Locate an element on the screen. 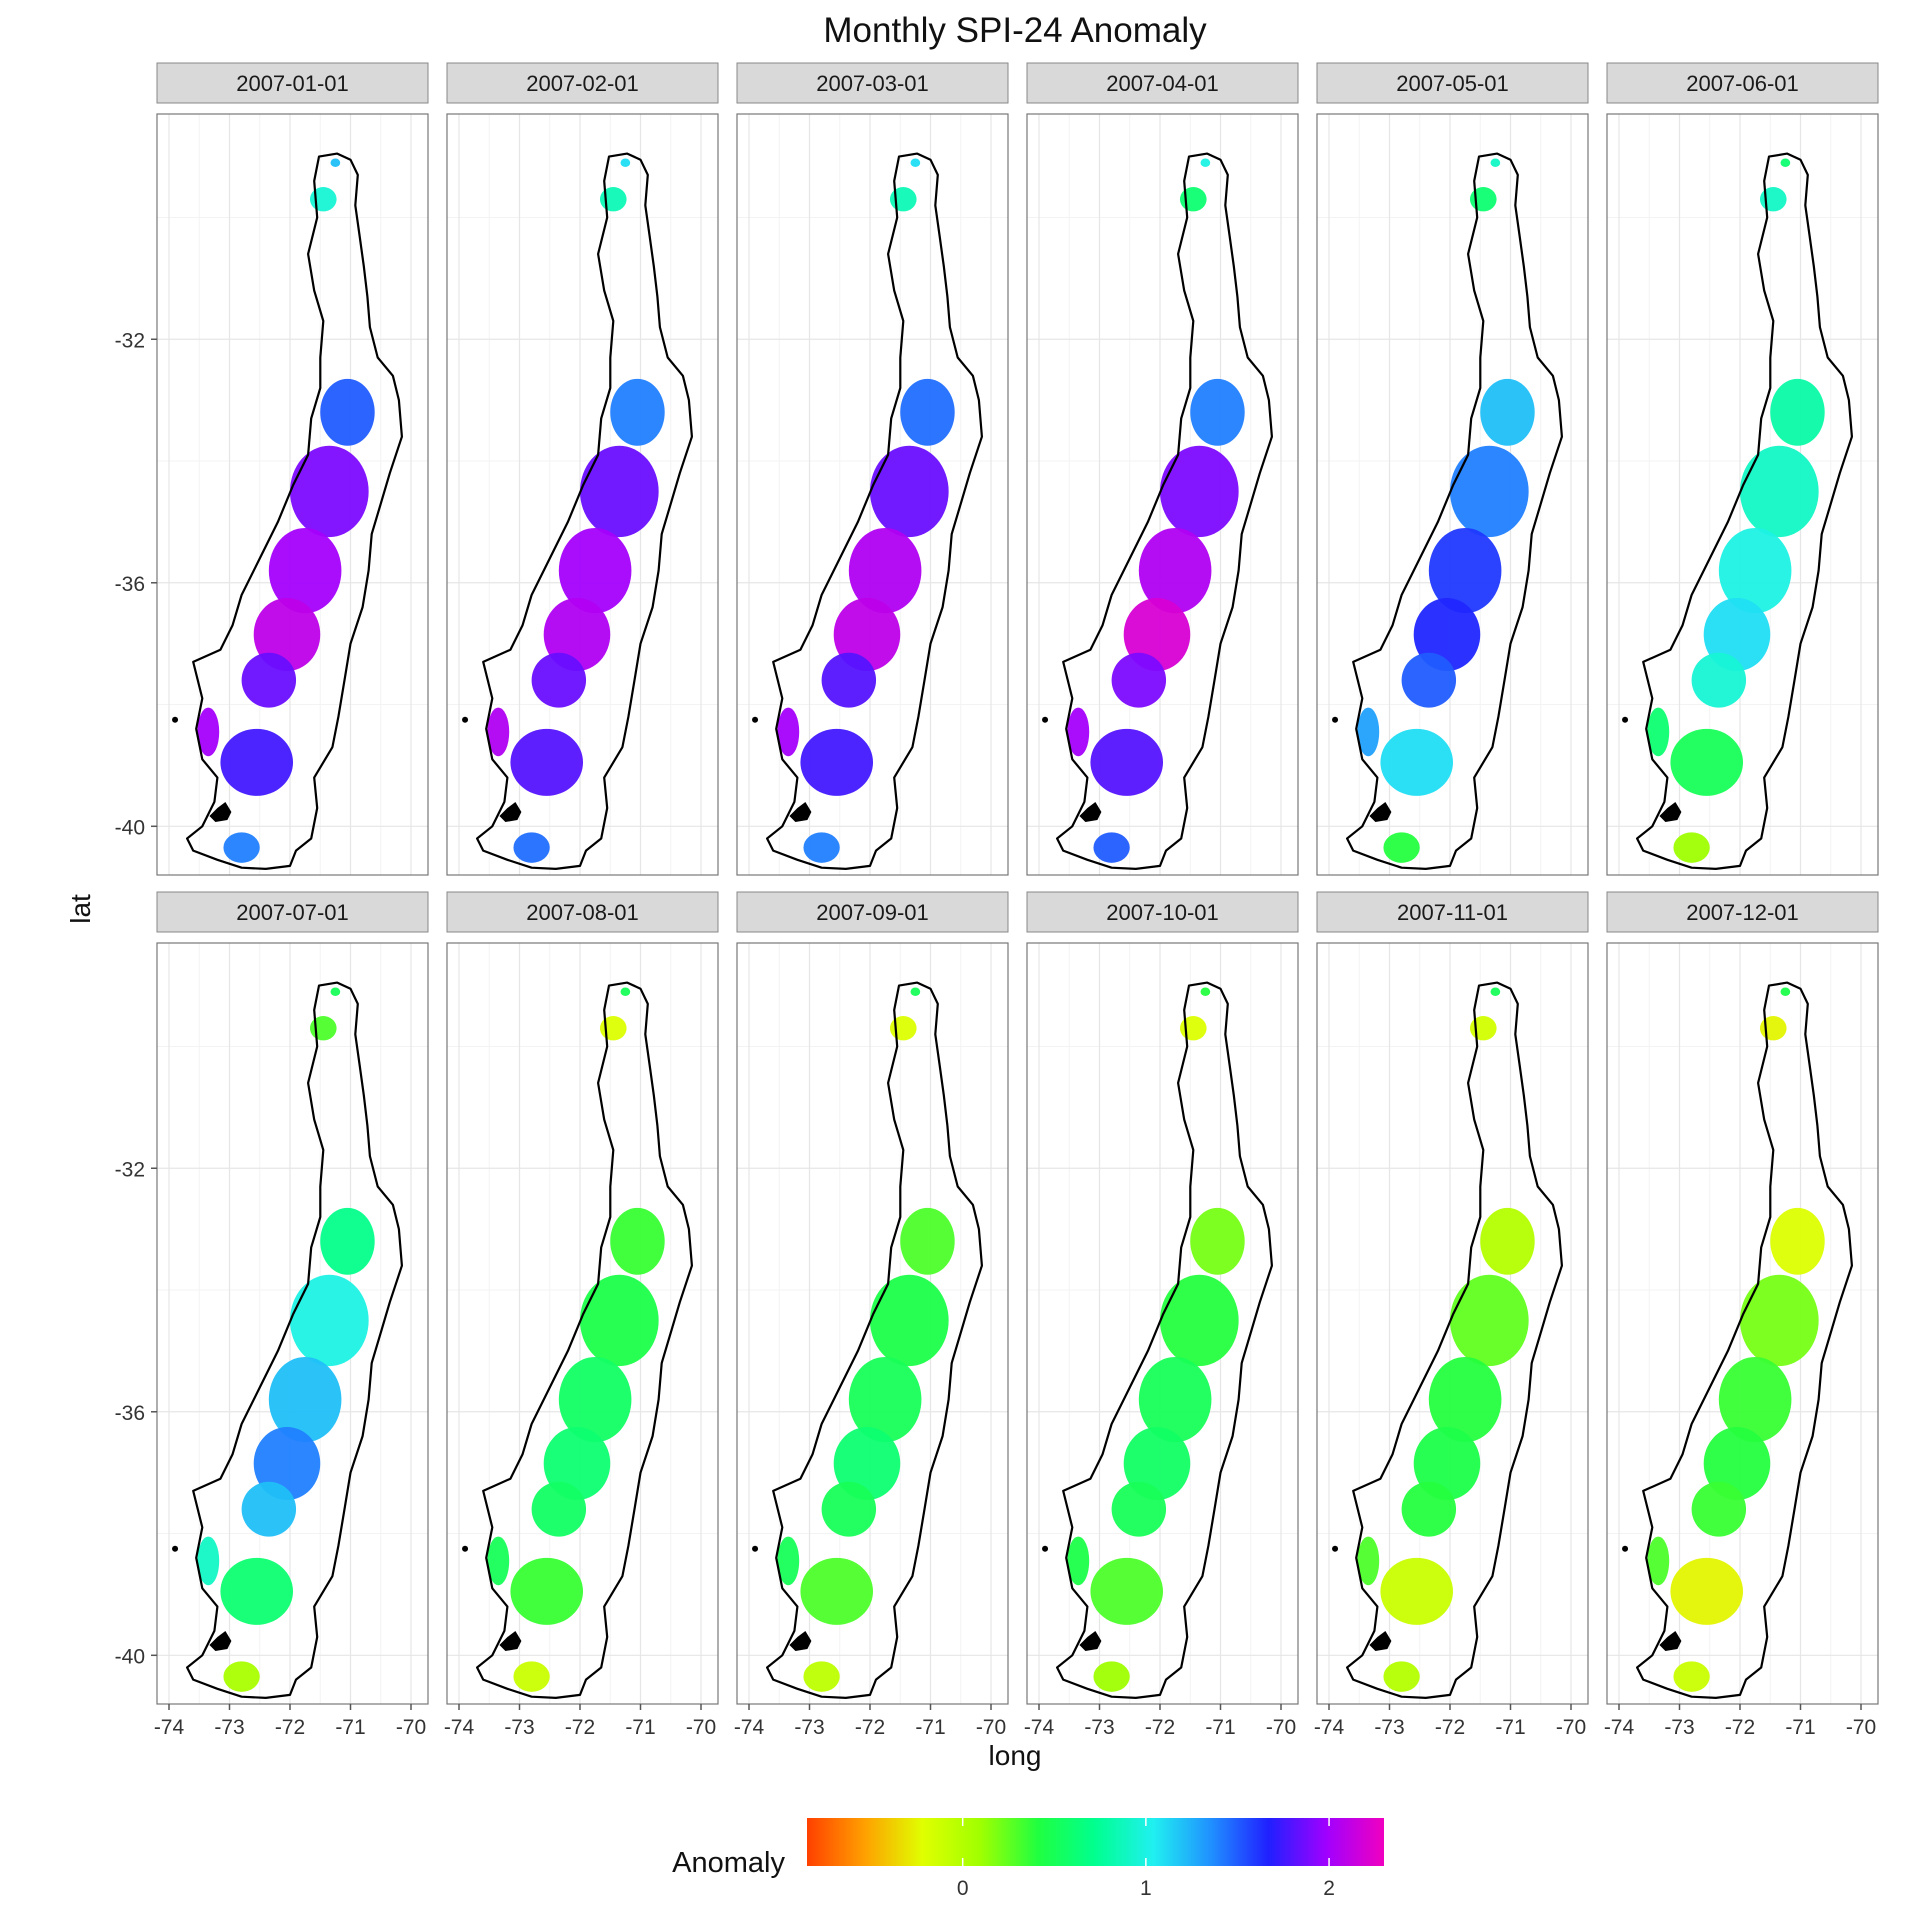  facet-panel: 2007-01-01 -32 -36 -40 is located at coordinates (272, 469).